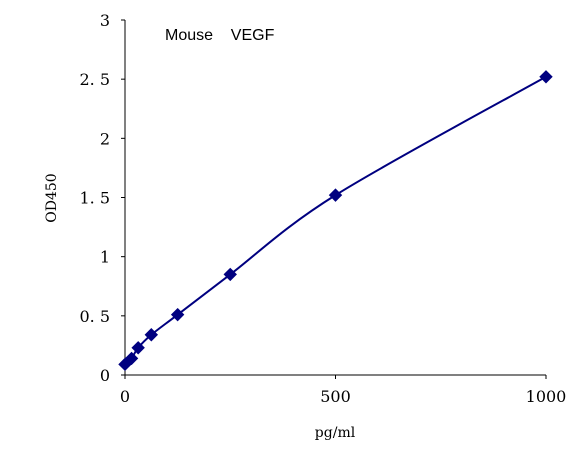 The height and width of the screenshot is (463, 581). I want to click on x-tick-label: 500, so click(335, 396).